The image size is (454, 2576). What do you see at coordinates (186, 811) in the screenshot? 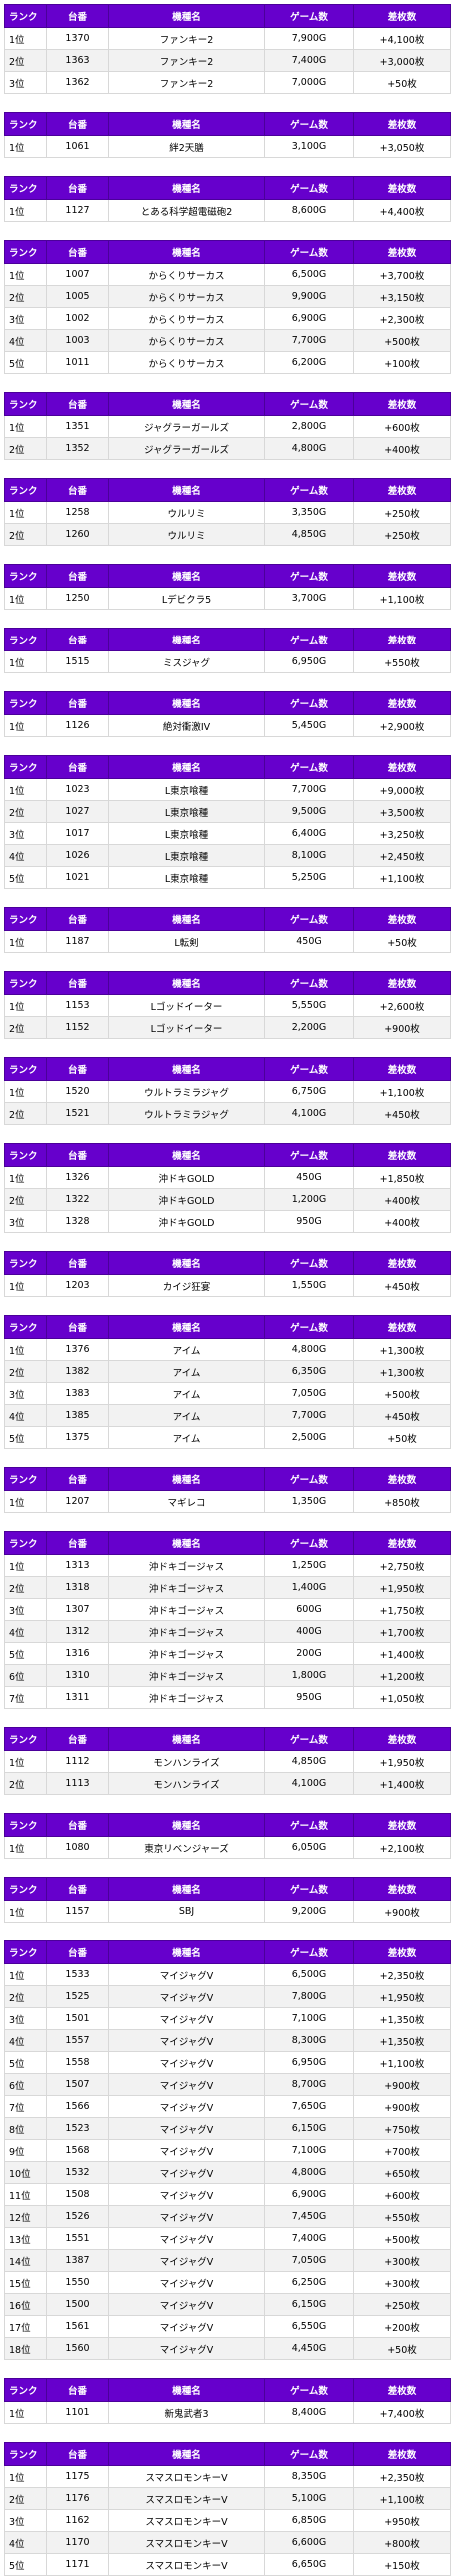
I see `machine-name-cell: L東京喰種` at bounding box center [186, 811].